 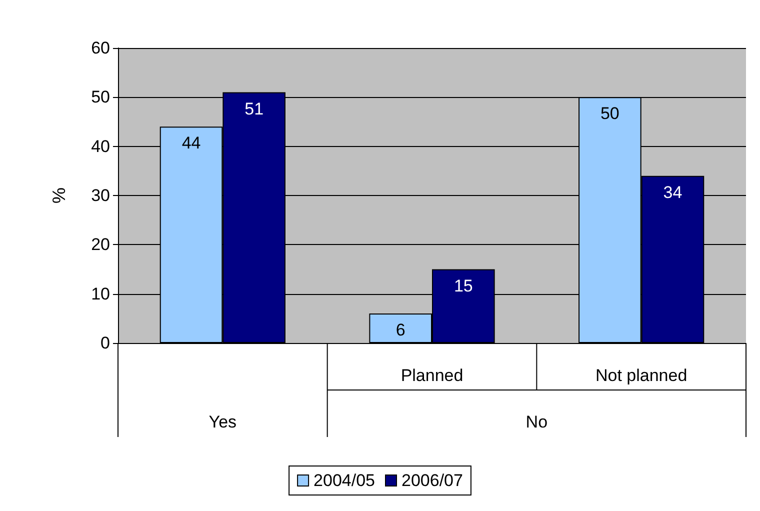 I want to click on data-label: 6, so click(x=401, y=330).